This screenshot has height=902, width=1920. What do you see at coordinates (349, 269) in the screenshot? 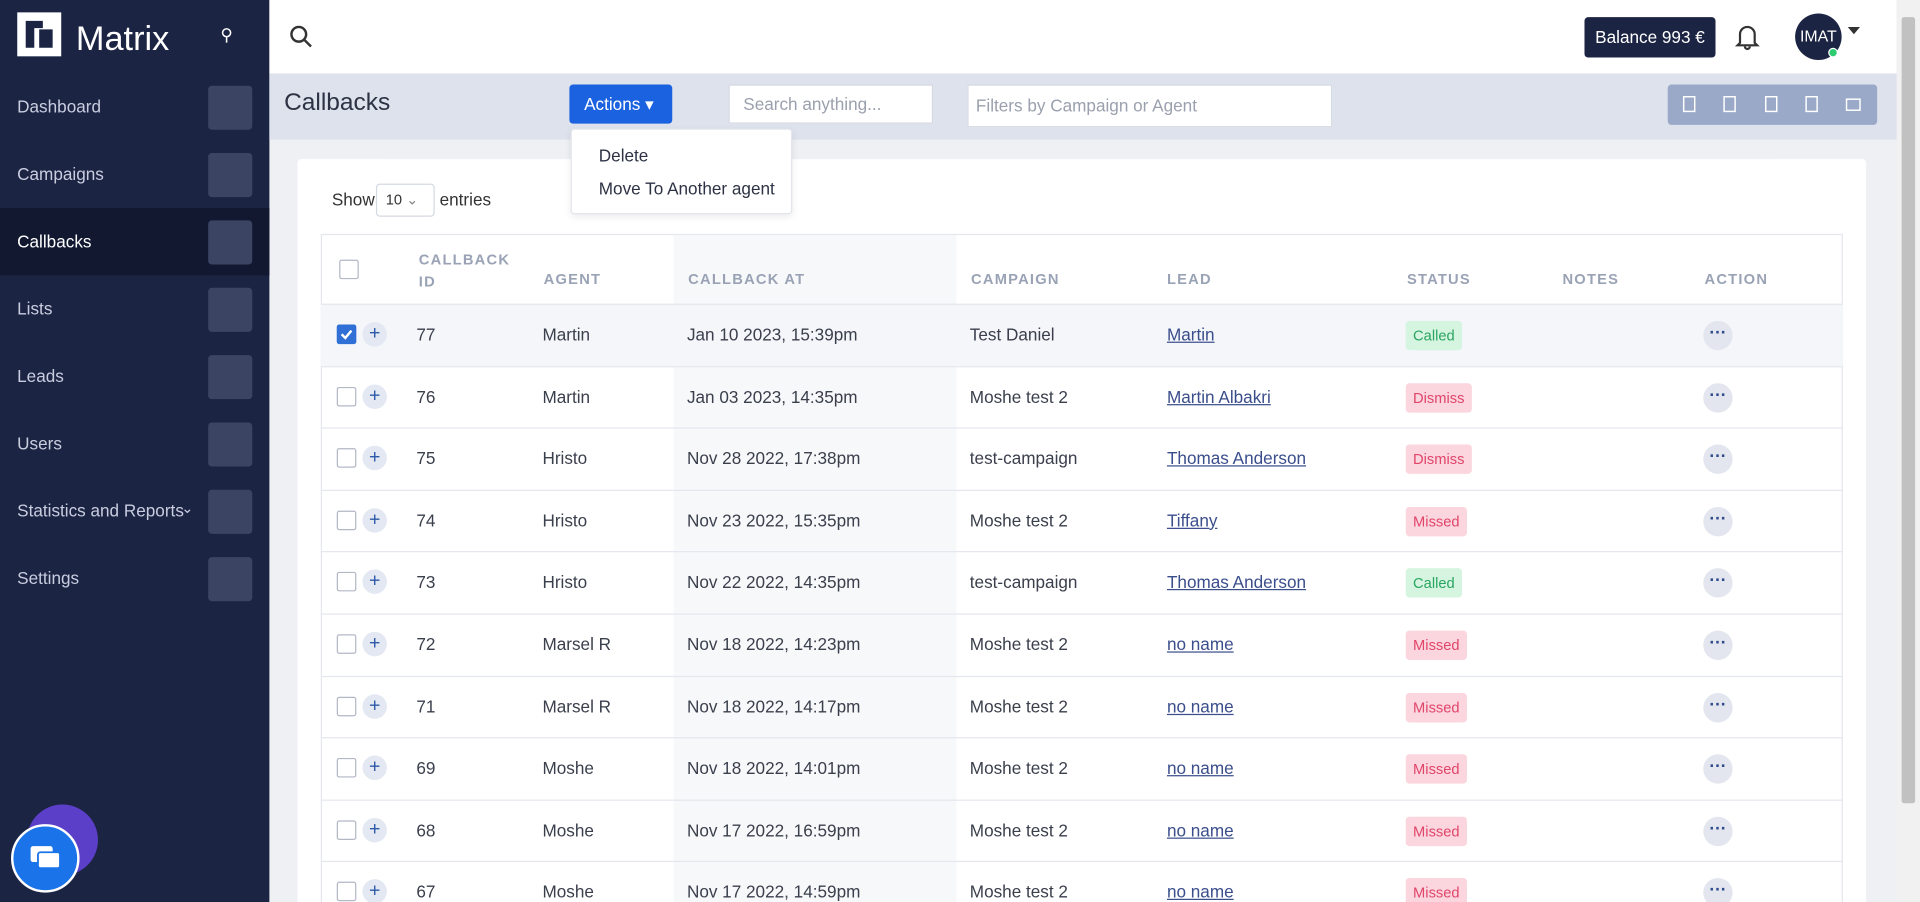
I see `select-all` at bounding box center [349, 269].